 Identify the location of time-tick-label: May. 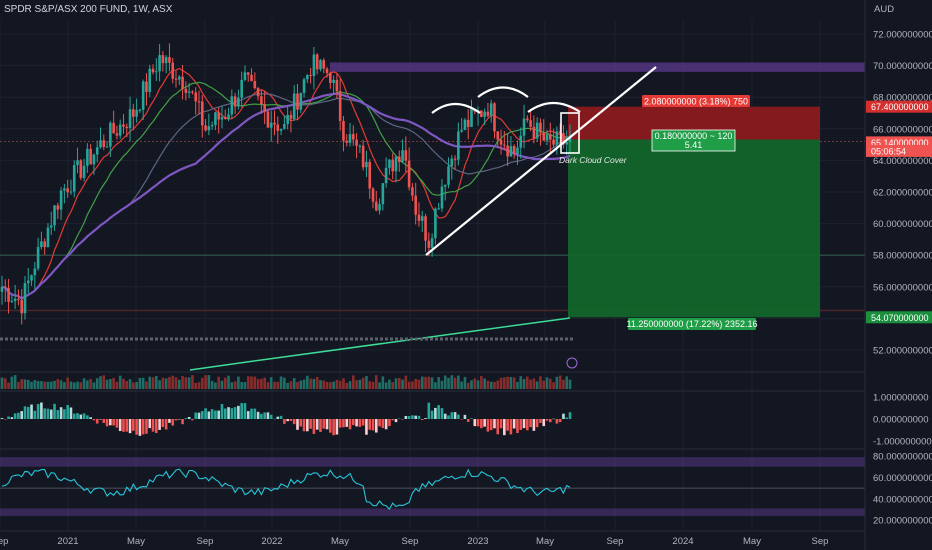
(136, 541).